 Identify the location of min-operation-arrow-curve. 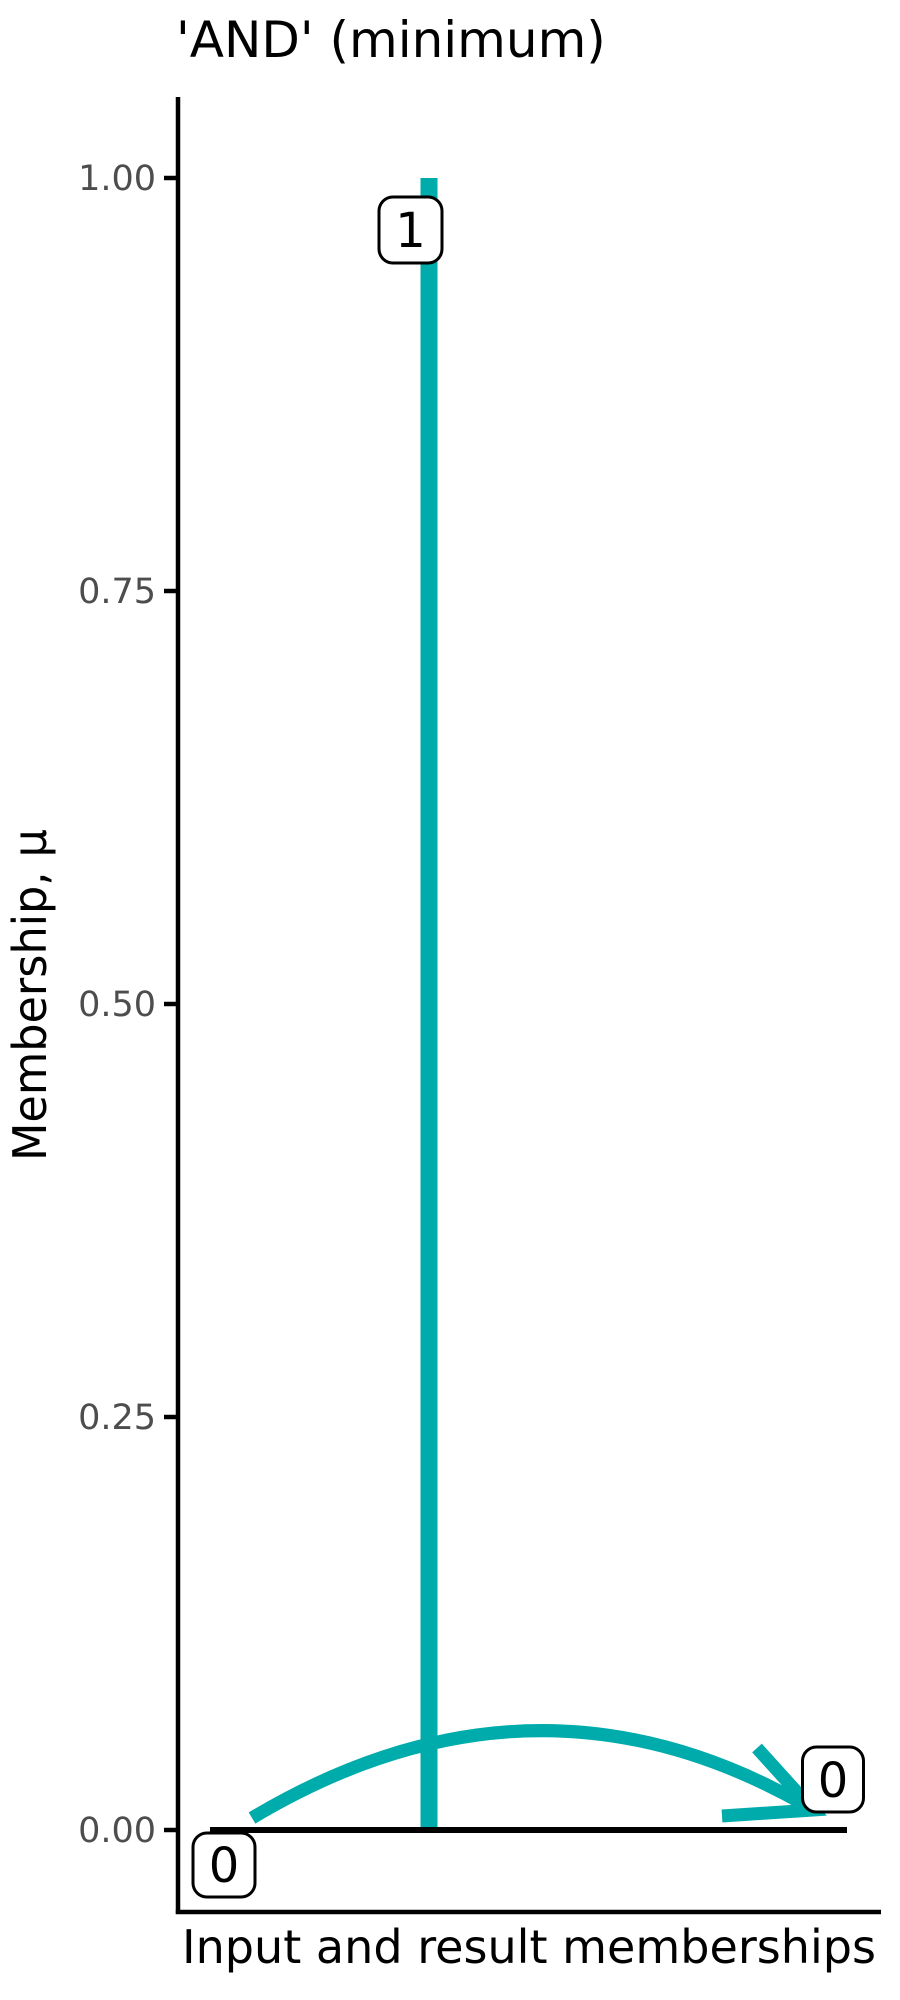
(528, 1774).